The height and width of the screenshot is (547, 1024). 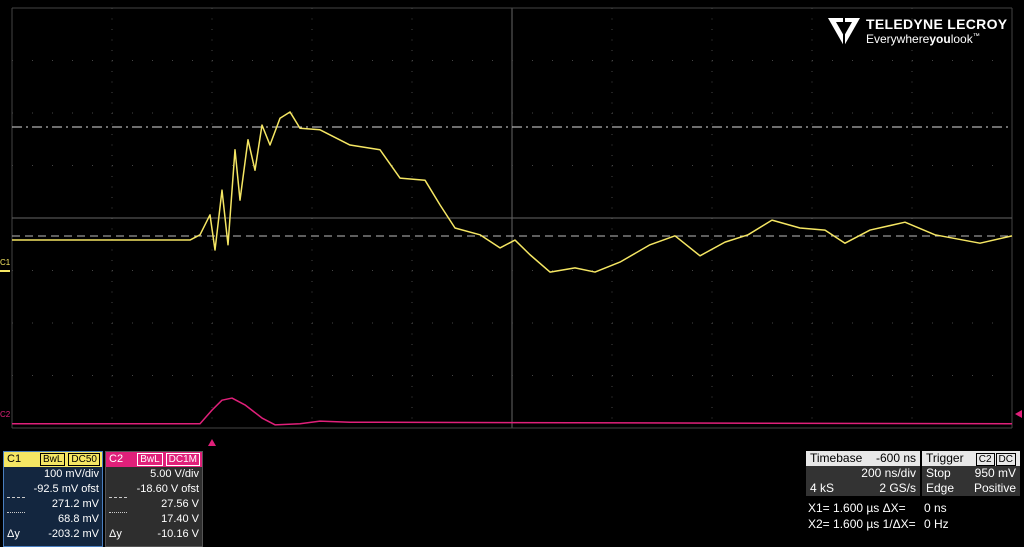 What do you see at coordinates (182, 459) in the screenshot?
I see `c2-coupling: DC1M` at bounding box center [182, 459].